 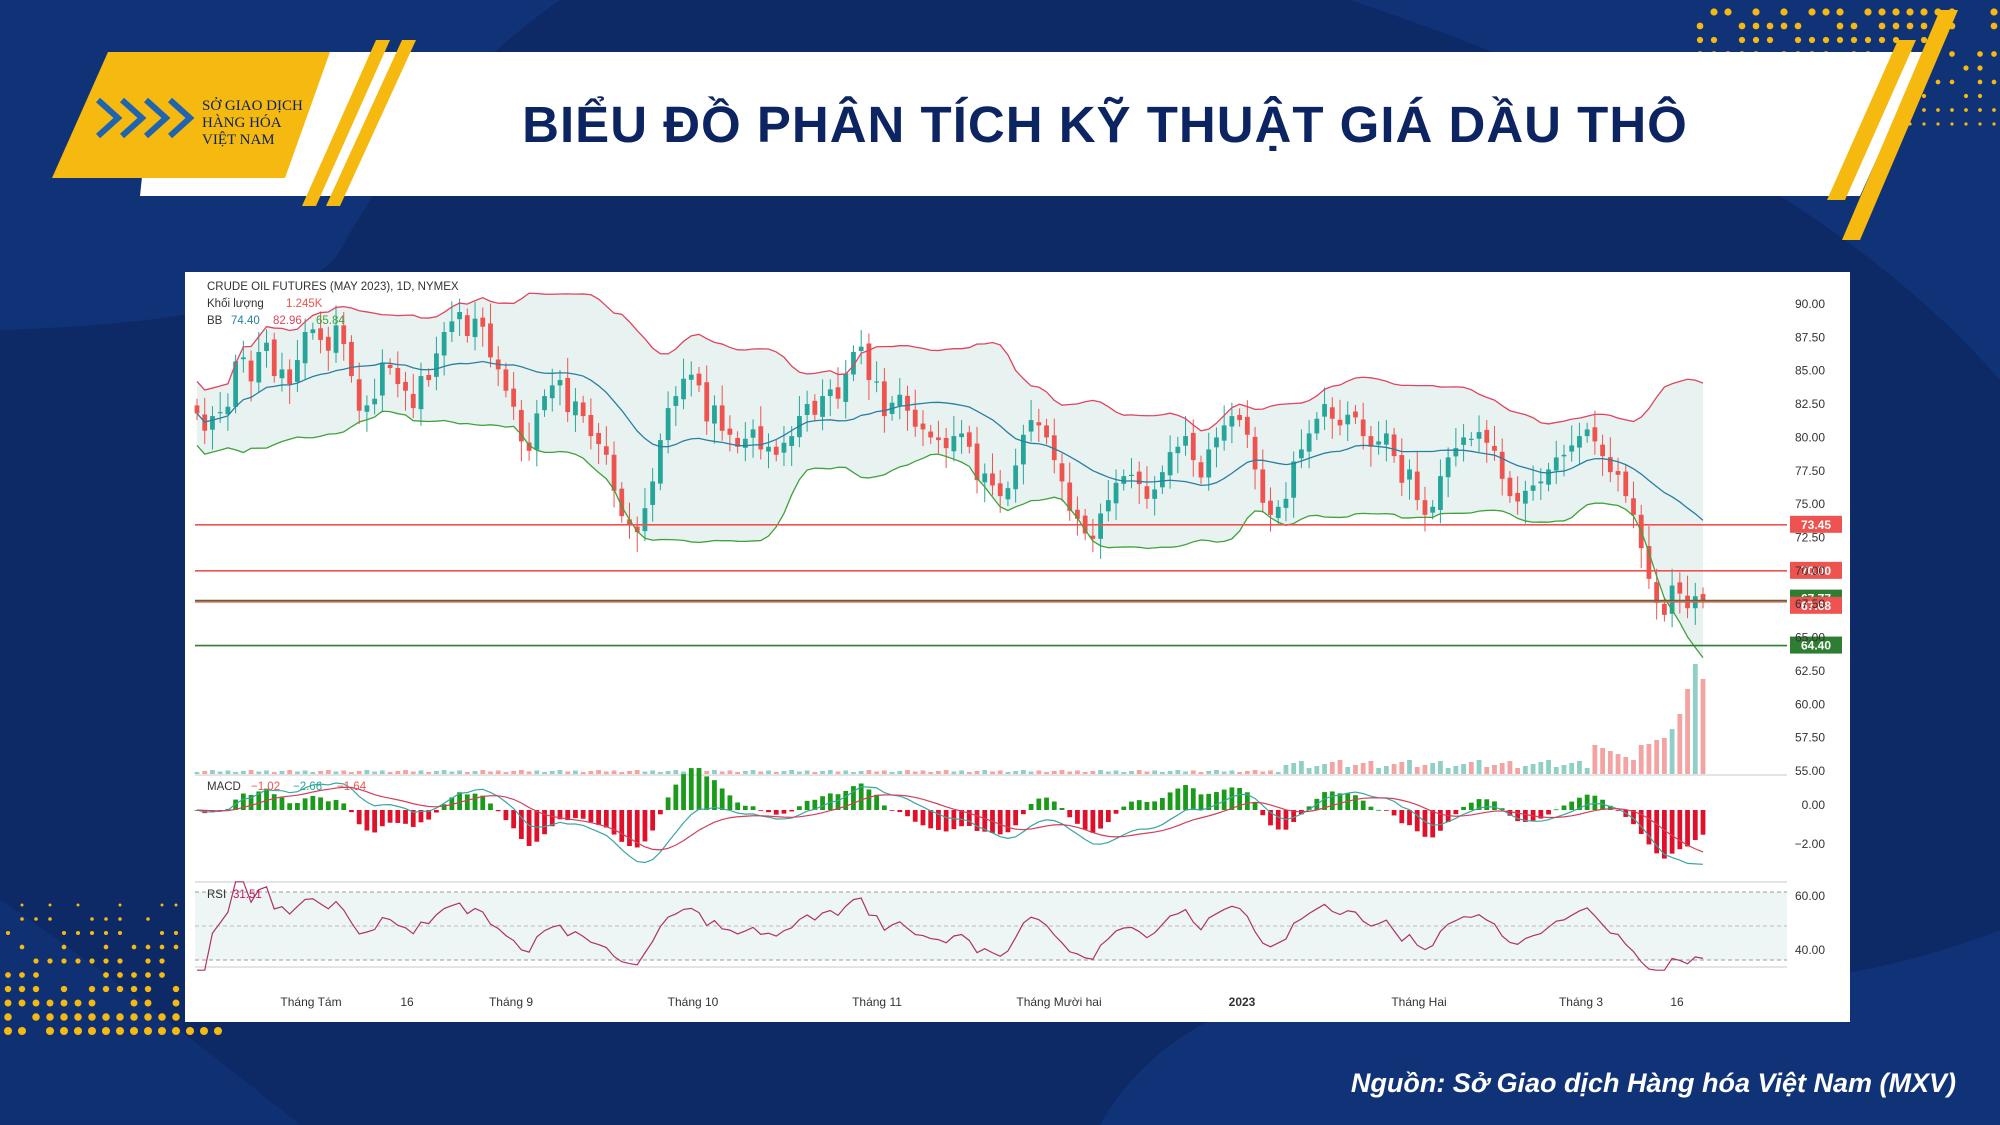 I want to click on time-tick-label: Tháng Mười hai, so click(x=1058, y=1002).